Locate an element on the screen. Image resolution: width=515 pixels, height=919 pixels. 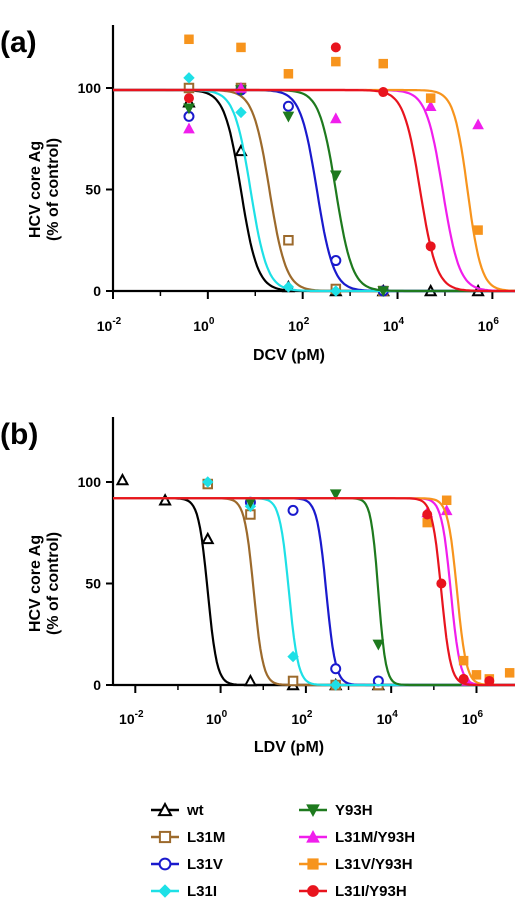
legend-label: wt is located at coordinates (195, 810).